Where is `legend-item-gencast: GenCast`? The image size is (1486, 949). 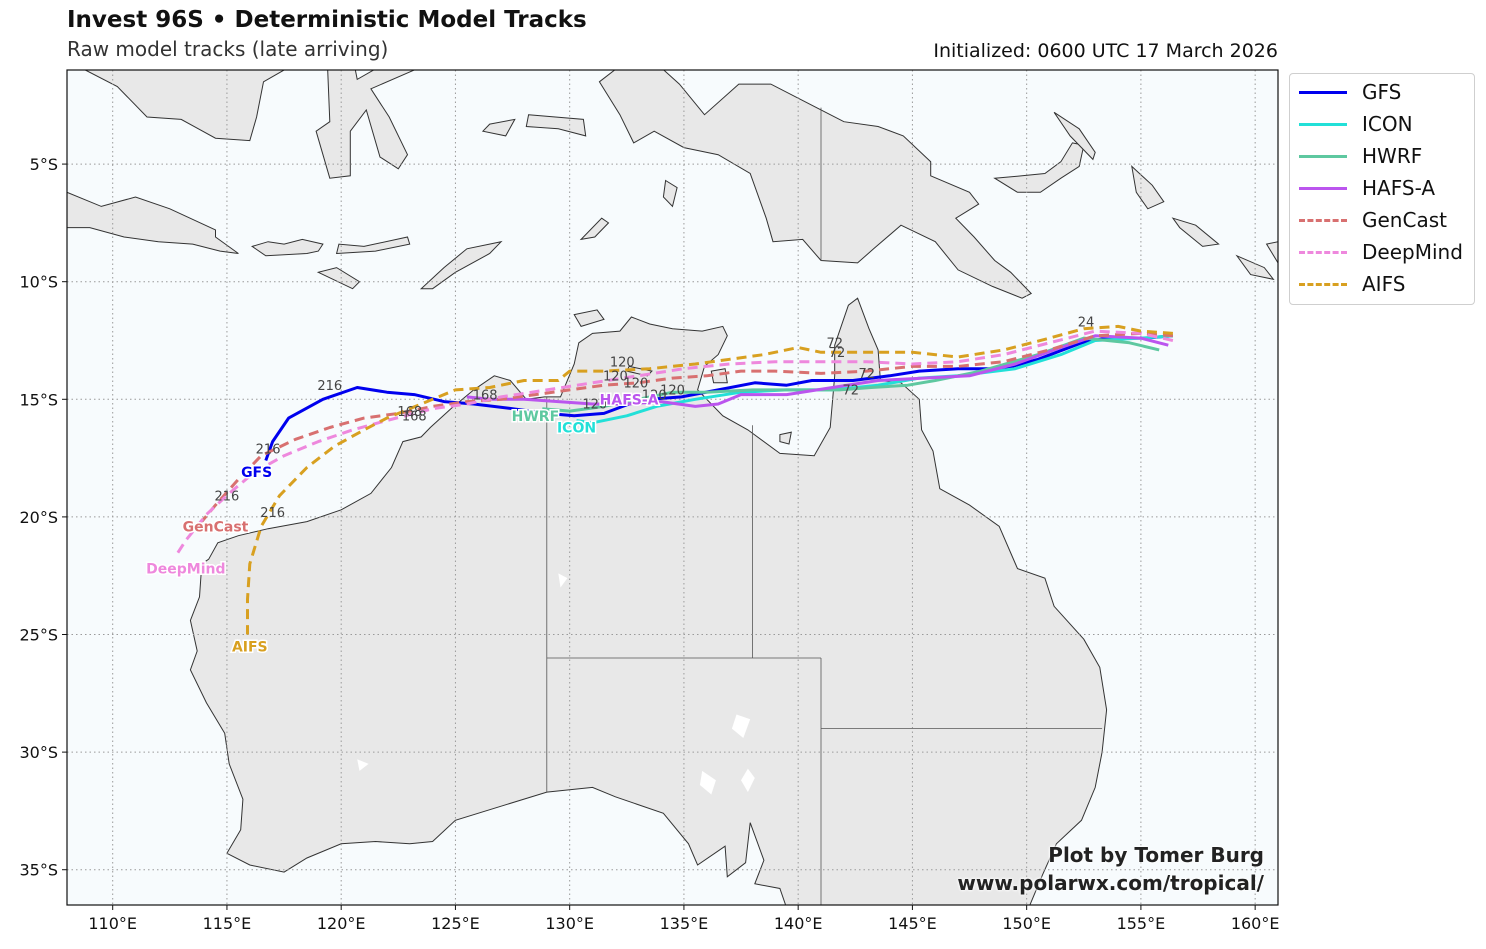 legend-item-gencast: GenCast is located at coordinates (1384, 220).